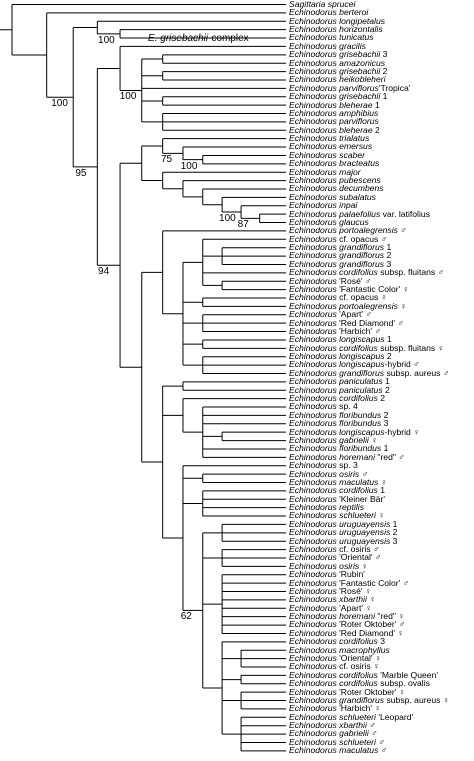 The height and width of the screenshot is (761, 474). Describe the element at coordinates (343, 523) in the screenshot. I see `taxon-label: Echinodorus uruguayensis 1` at that location.